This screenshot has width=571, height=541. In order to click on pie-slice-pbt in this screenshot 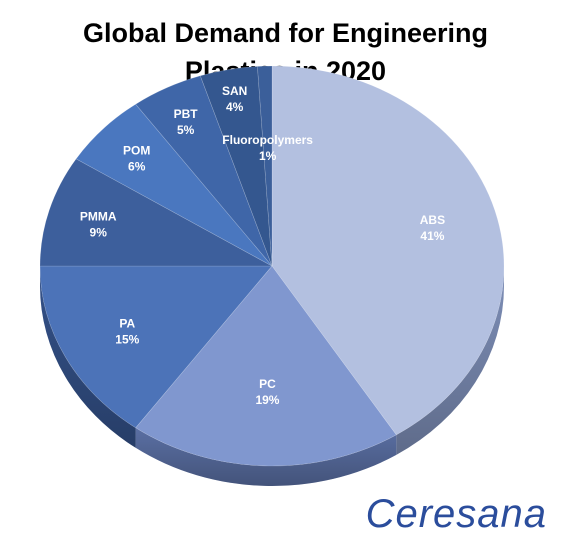, I will do `click(204, 171)`.